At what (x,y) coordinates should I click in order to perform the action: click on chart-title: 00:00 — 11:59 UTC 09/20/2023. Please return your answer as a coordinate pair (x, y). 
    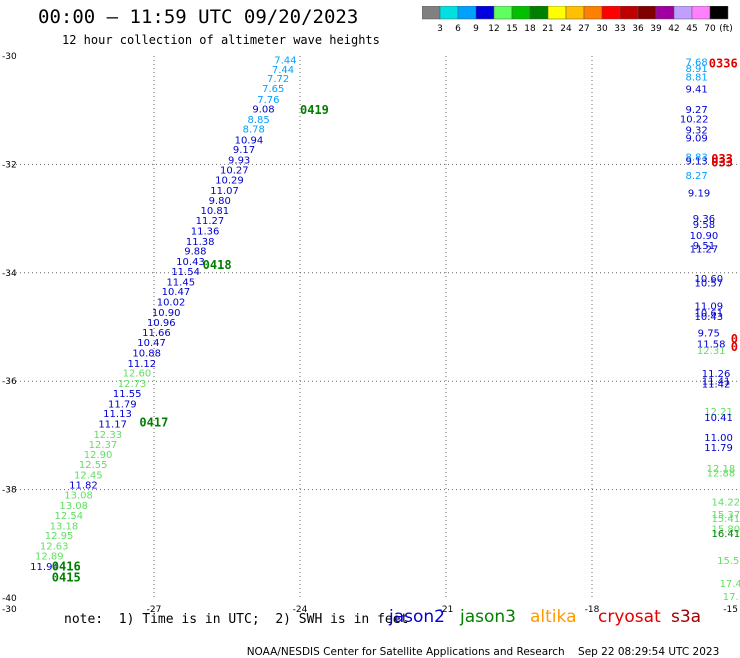
    Looking at the image, I should click on (198, 17).